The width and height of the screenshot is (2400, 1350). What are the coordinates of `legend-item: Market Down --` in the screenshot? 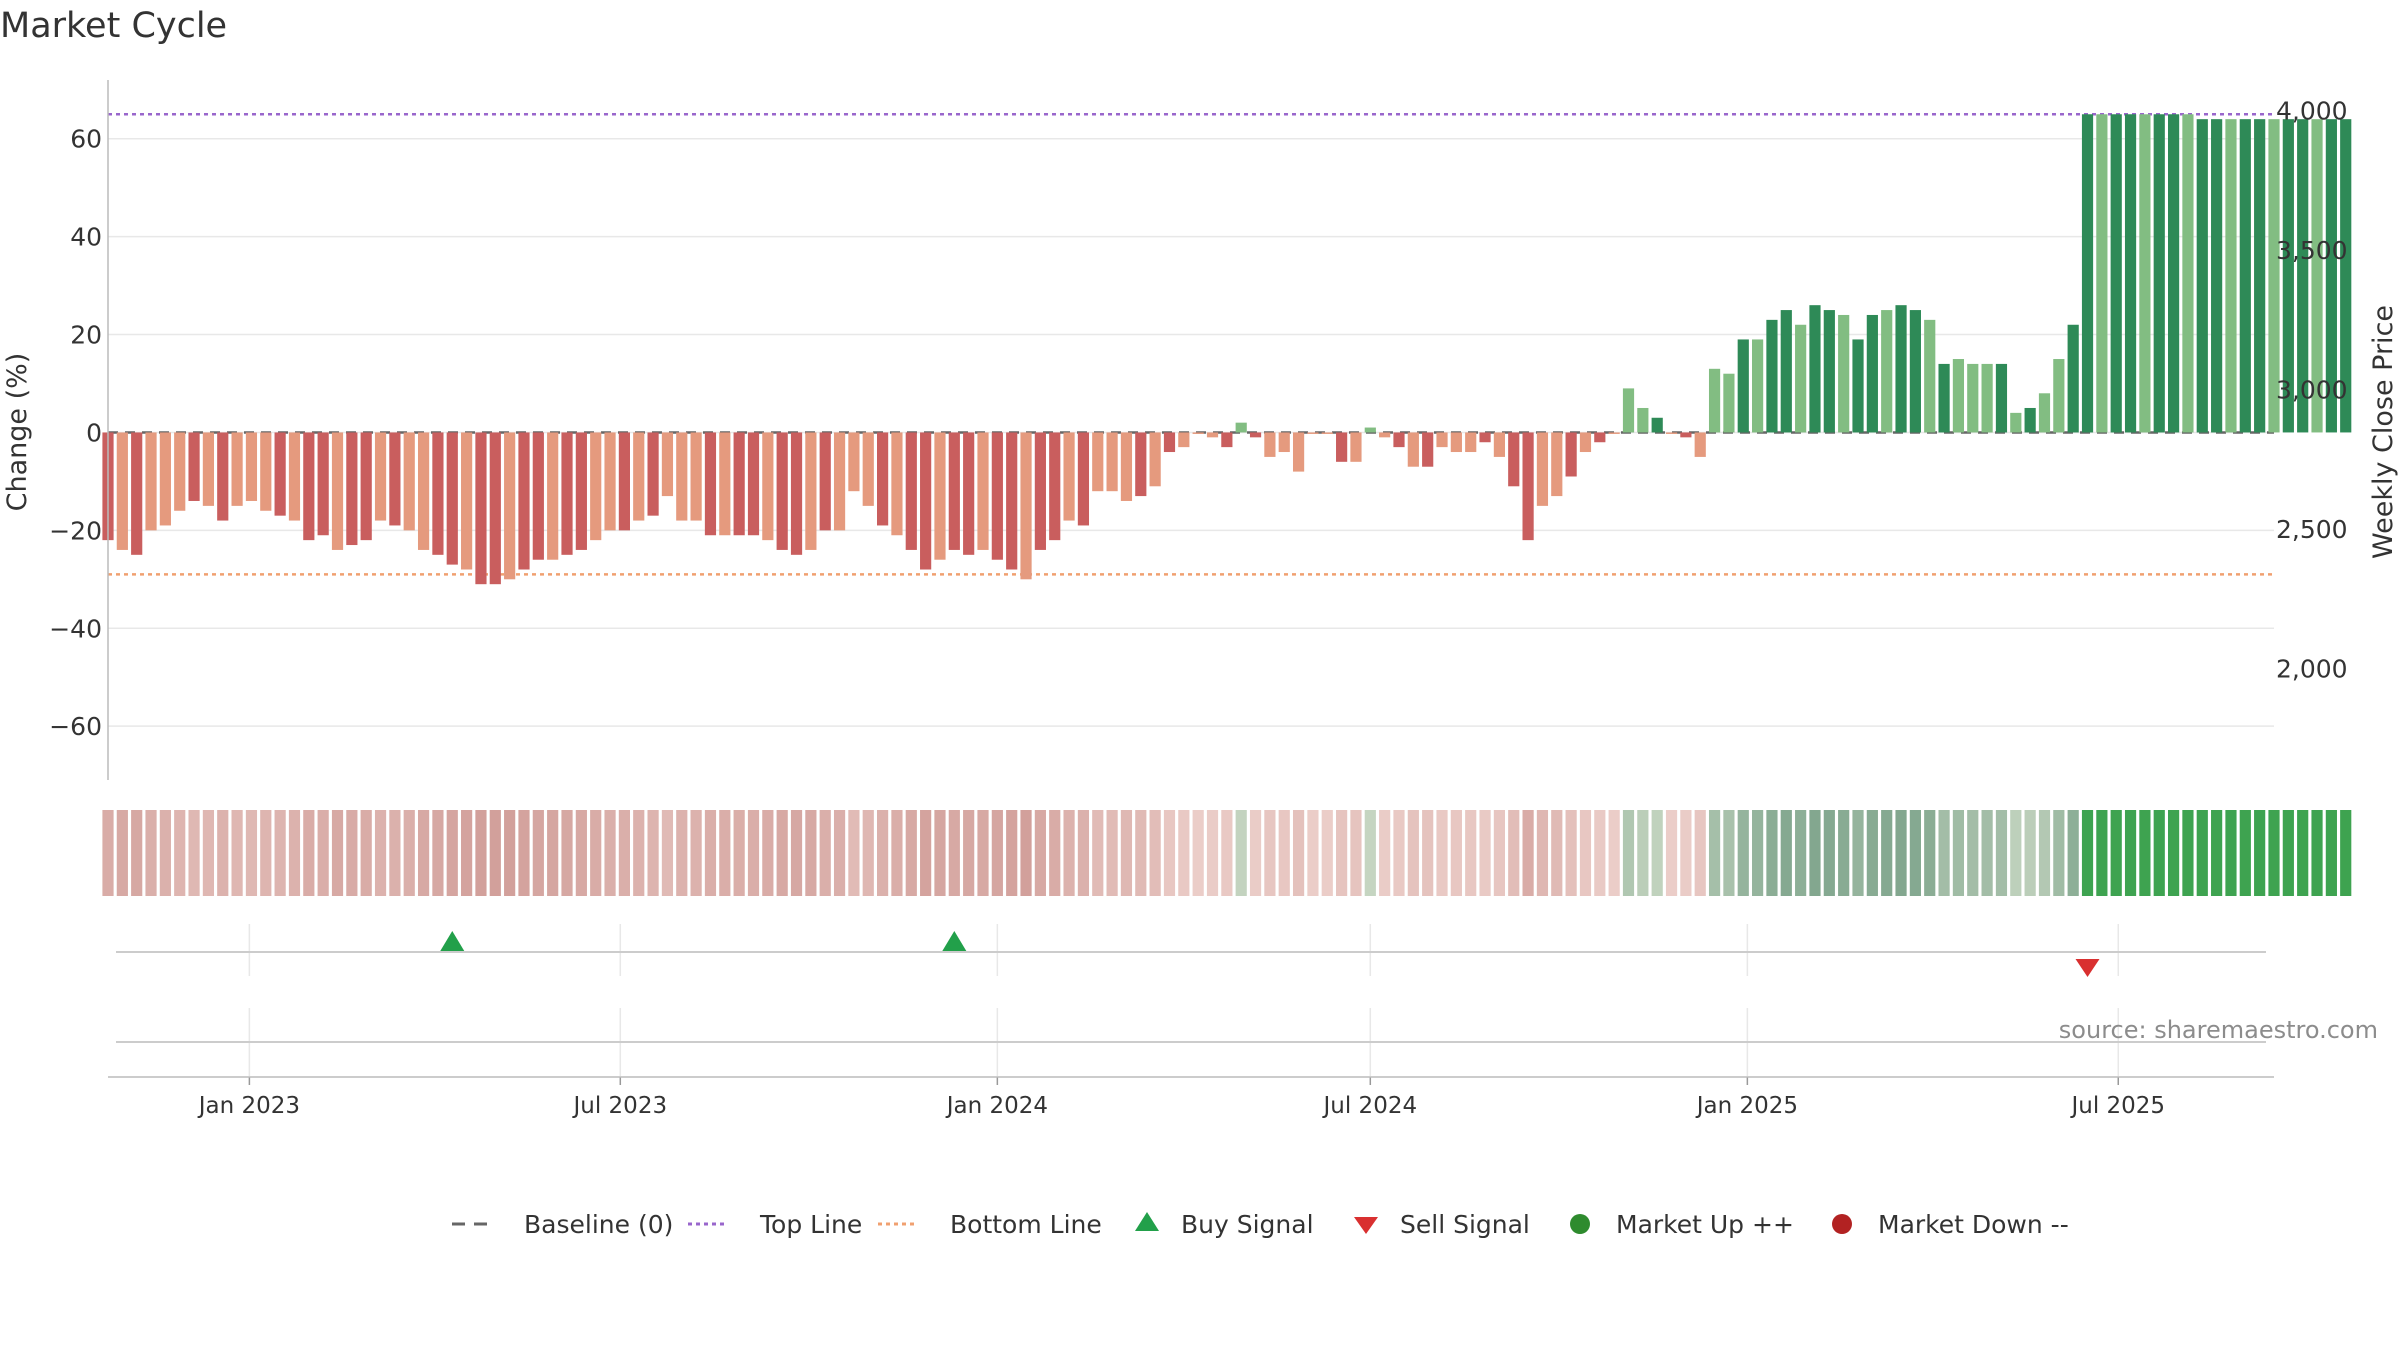 It's located at (1950, 1224).